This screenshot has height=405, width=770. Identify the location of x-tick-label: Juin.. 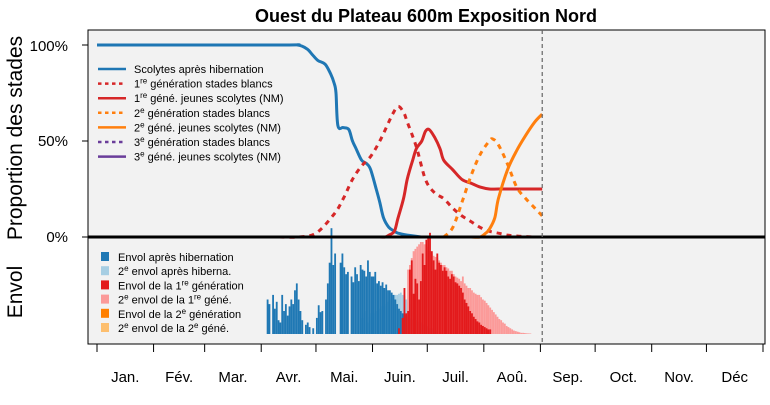
(400, 377).